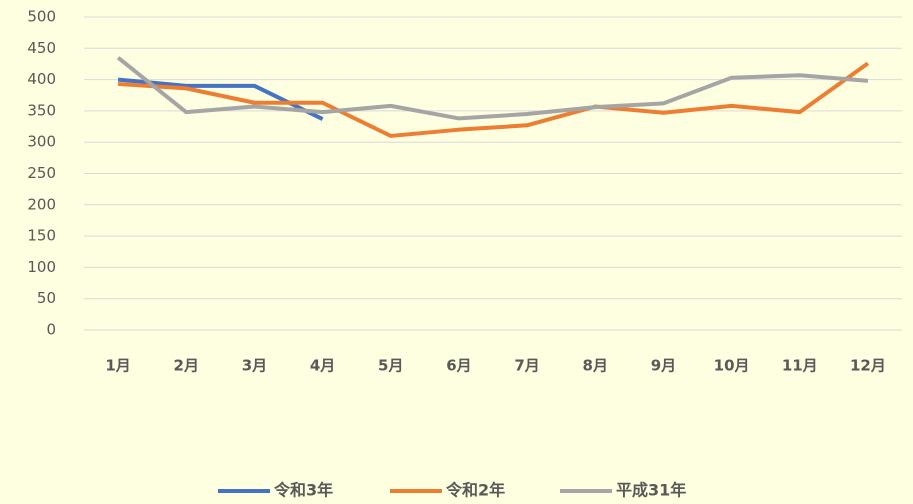 The width and height of the screenshot is (913, 504). Describe the element at coordinates (663, 366) in the screenshot. I see `x-tick-label: 9月` at that location.